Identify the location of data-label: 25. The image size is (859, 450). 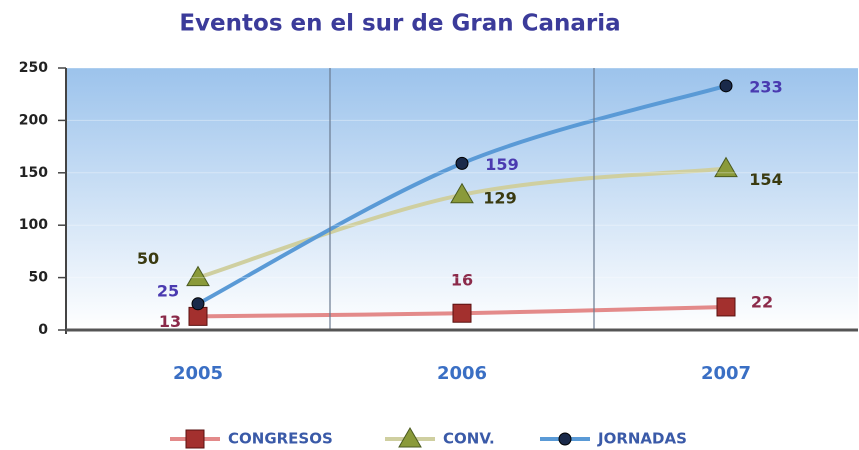
(168, 290).